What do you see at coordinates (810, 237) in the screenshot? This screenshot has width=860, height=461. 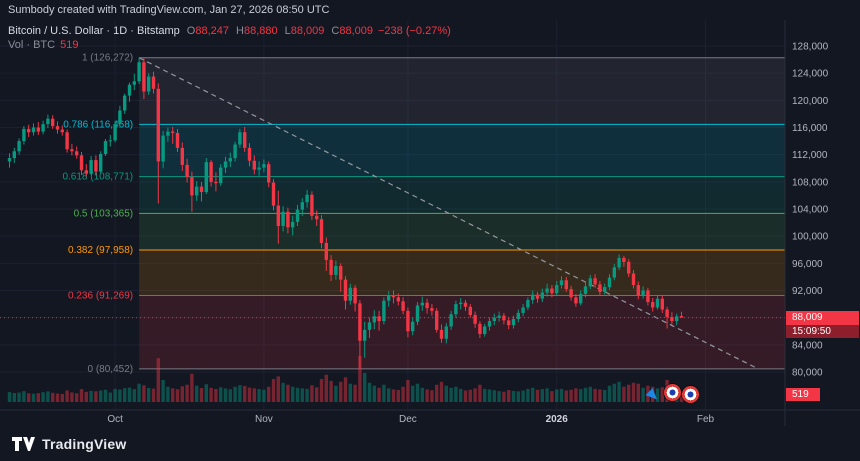 I see `price-tick-label: 100,000` at bounding box center [810, 237].